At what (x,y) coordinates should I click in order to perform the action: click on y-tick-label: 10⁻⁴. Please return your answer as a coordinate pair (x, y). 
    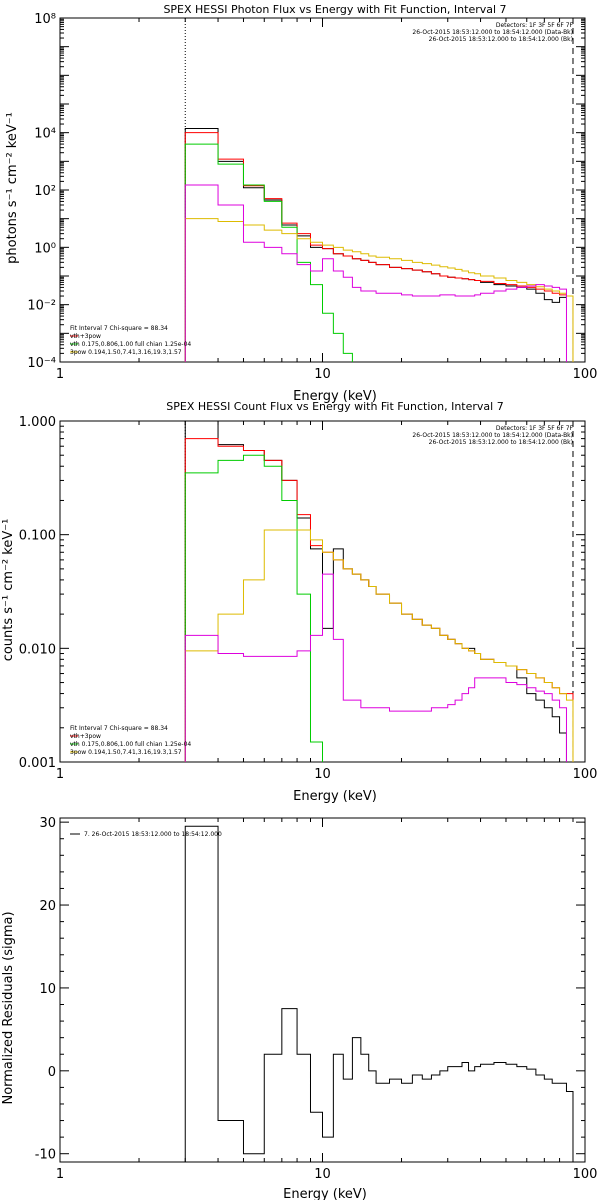
    Looking at the image, I should click on (41, 363).